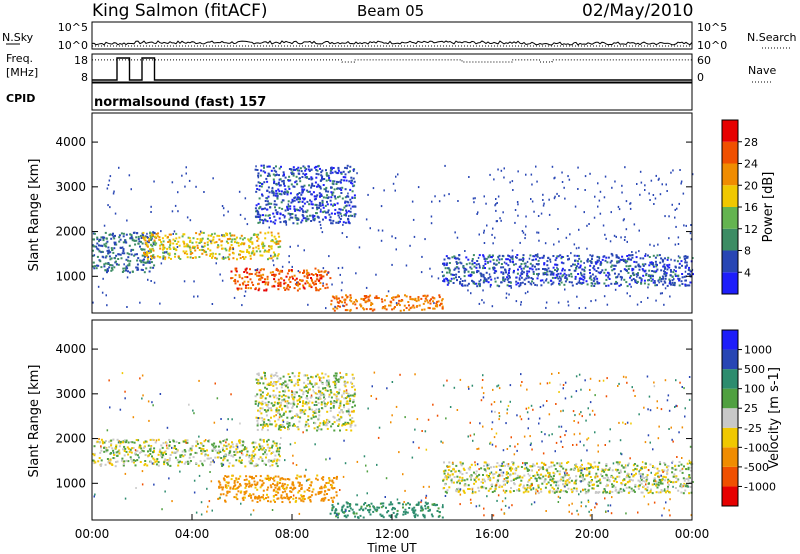  What do you see at coordinates (70, 276) in the screenshot?
I see `power-ytick-label: 1000` at bounding box center [70, 276].